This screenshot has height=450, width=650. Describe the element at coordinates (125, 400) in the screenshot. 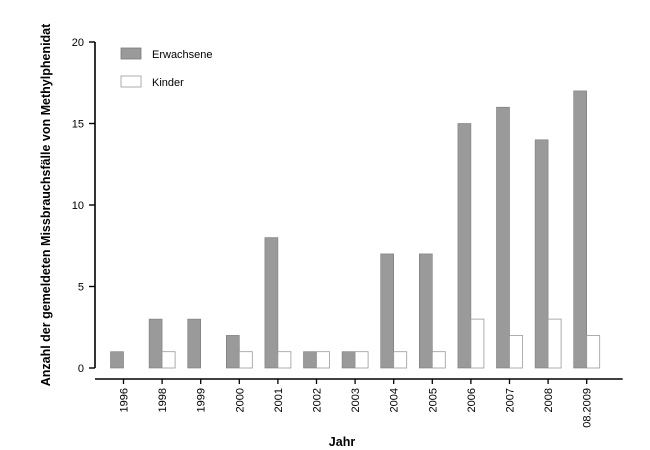

I see `x-tick-label-1996: 1996` at that location.